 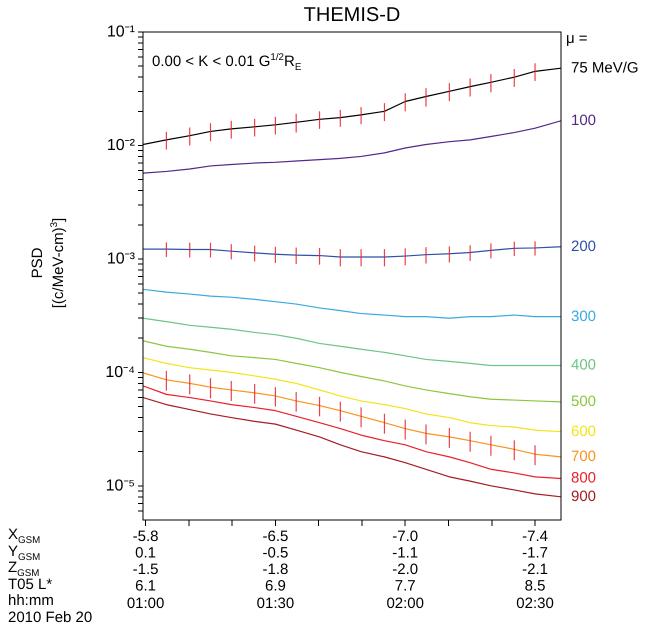 I want to click on text: -1.1, so click(x=405, y=553).